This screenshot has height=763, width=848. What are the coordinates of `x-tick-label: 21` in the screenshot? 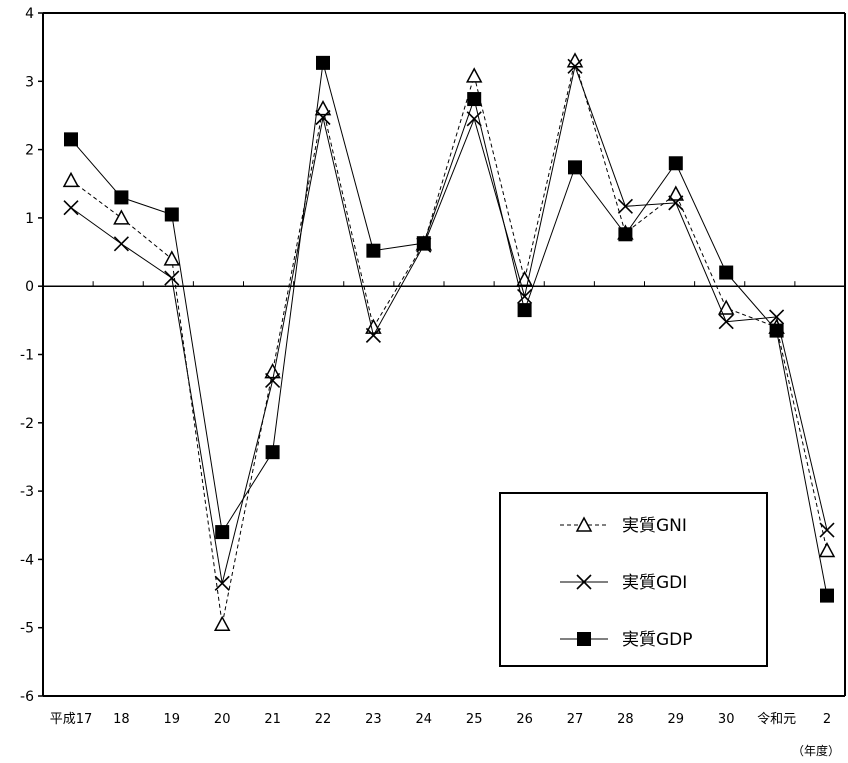 It's located at (272, 719).